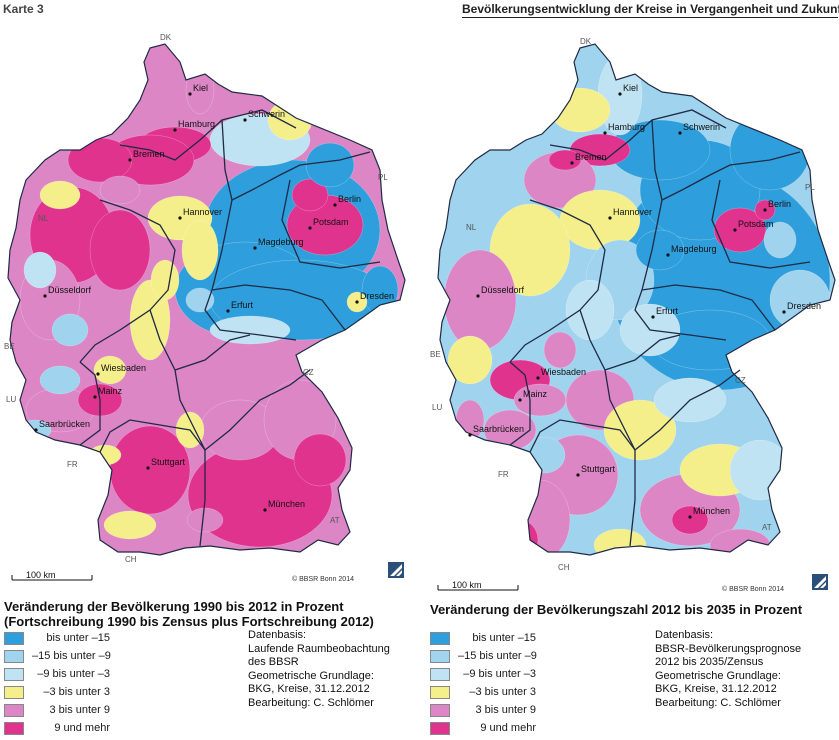  I want to click on source-line: Laufende Raumbeobachtung, so click(319, 648).